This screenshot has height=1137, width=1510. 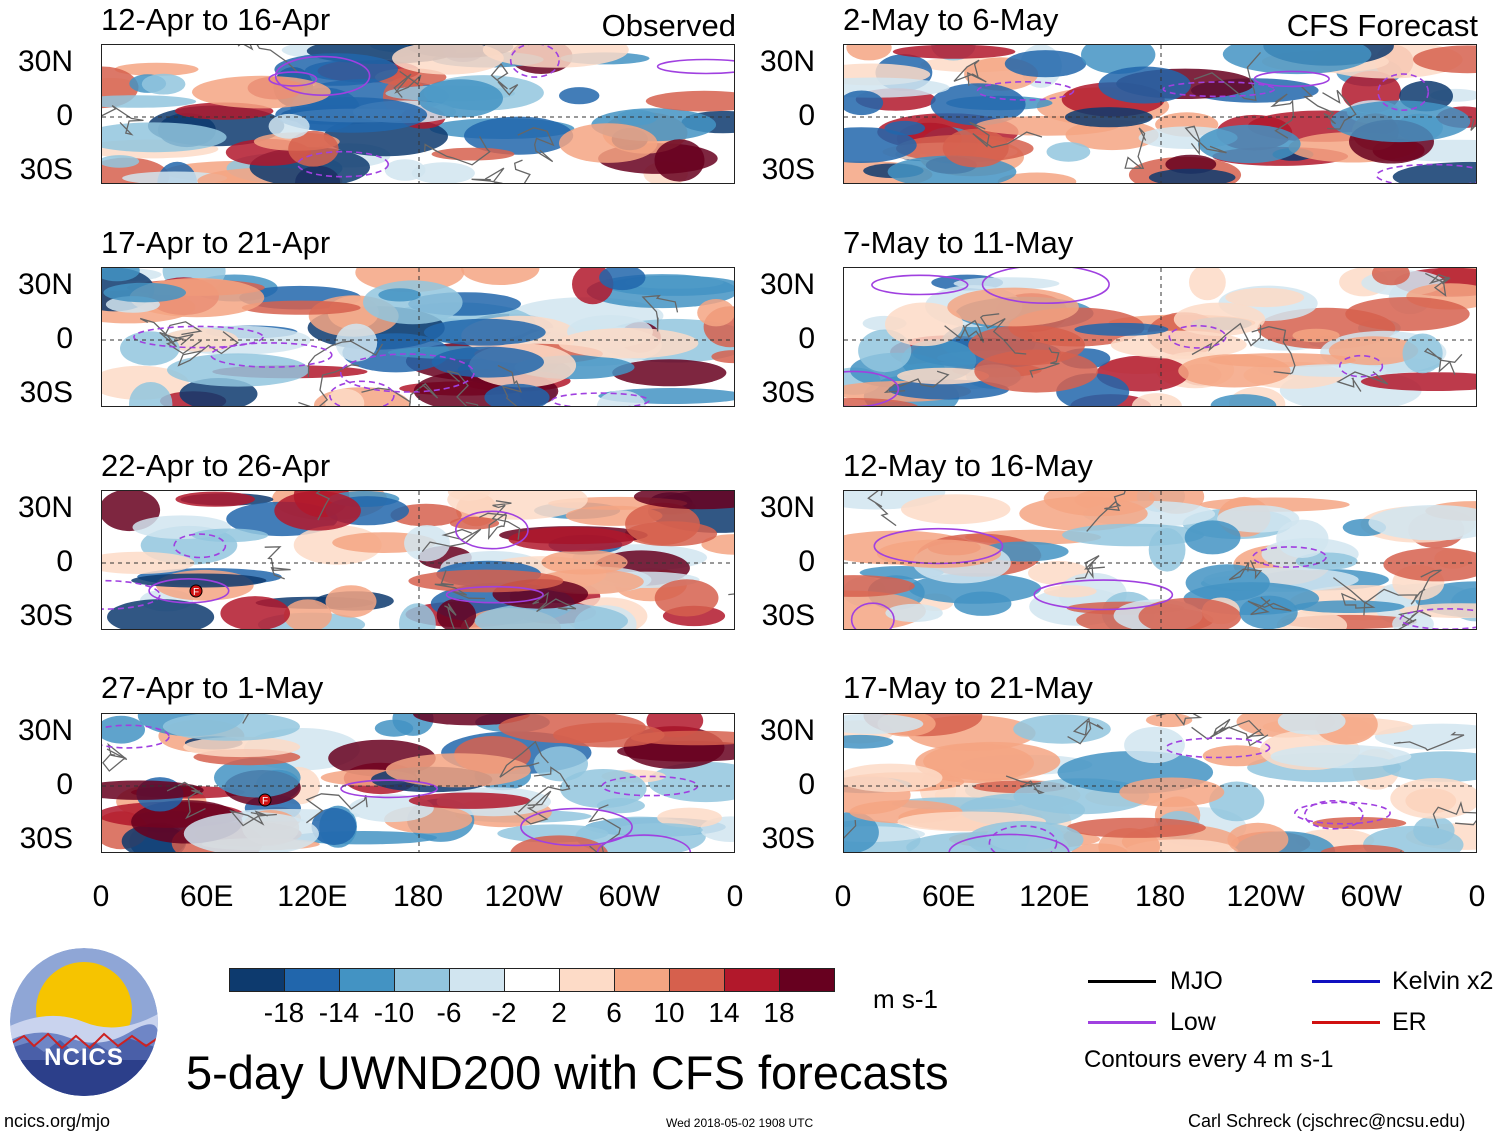 What do you see at coordinates (504, 1012) in the screenshot?
I see `colorbar-tick-label: -2` at bounding box center [504, 1012].